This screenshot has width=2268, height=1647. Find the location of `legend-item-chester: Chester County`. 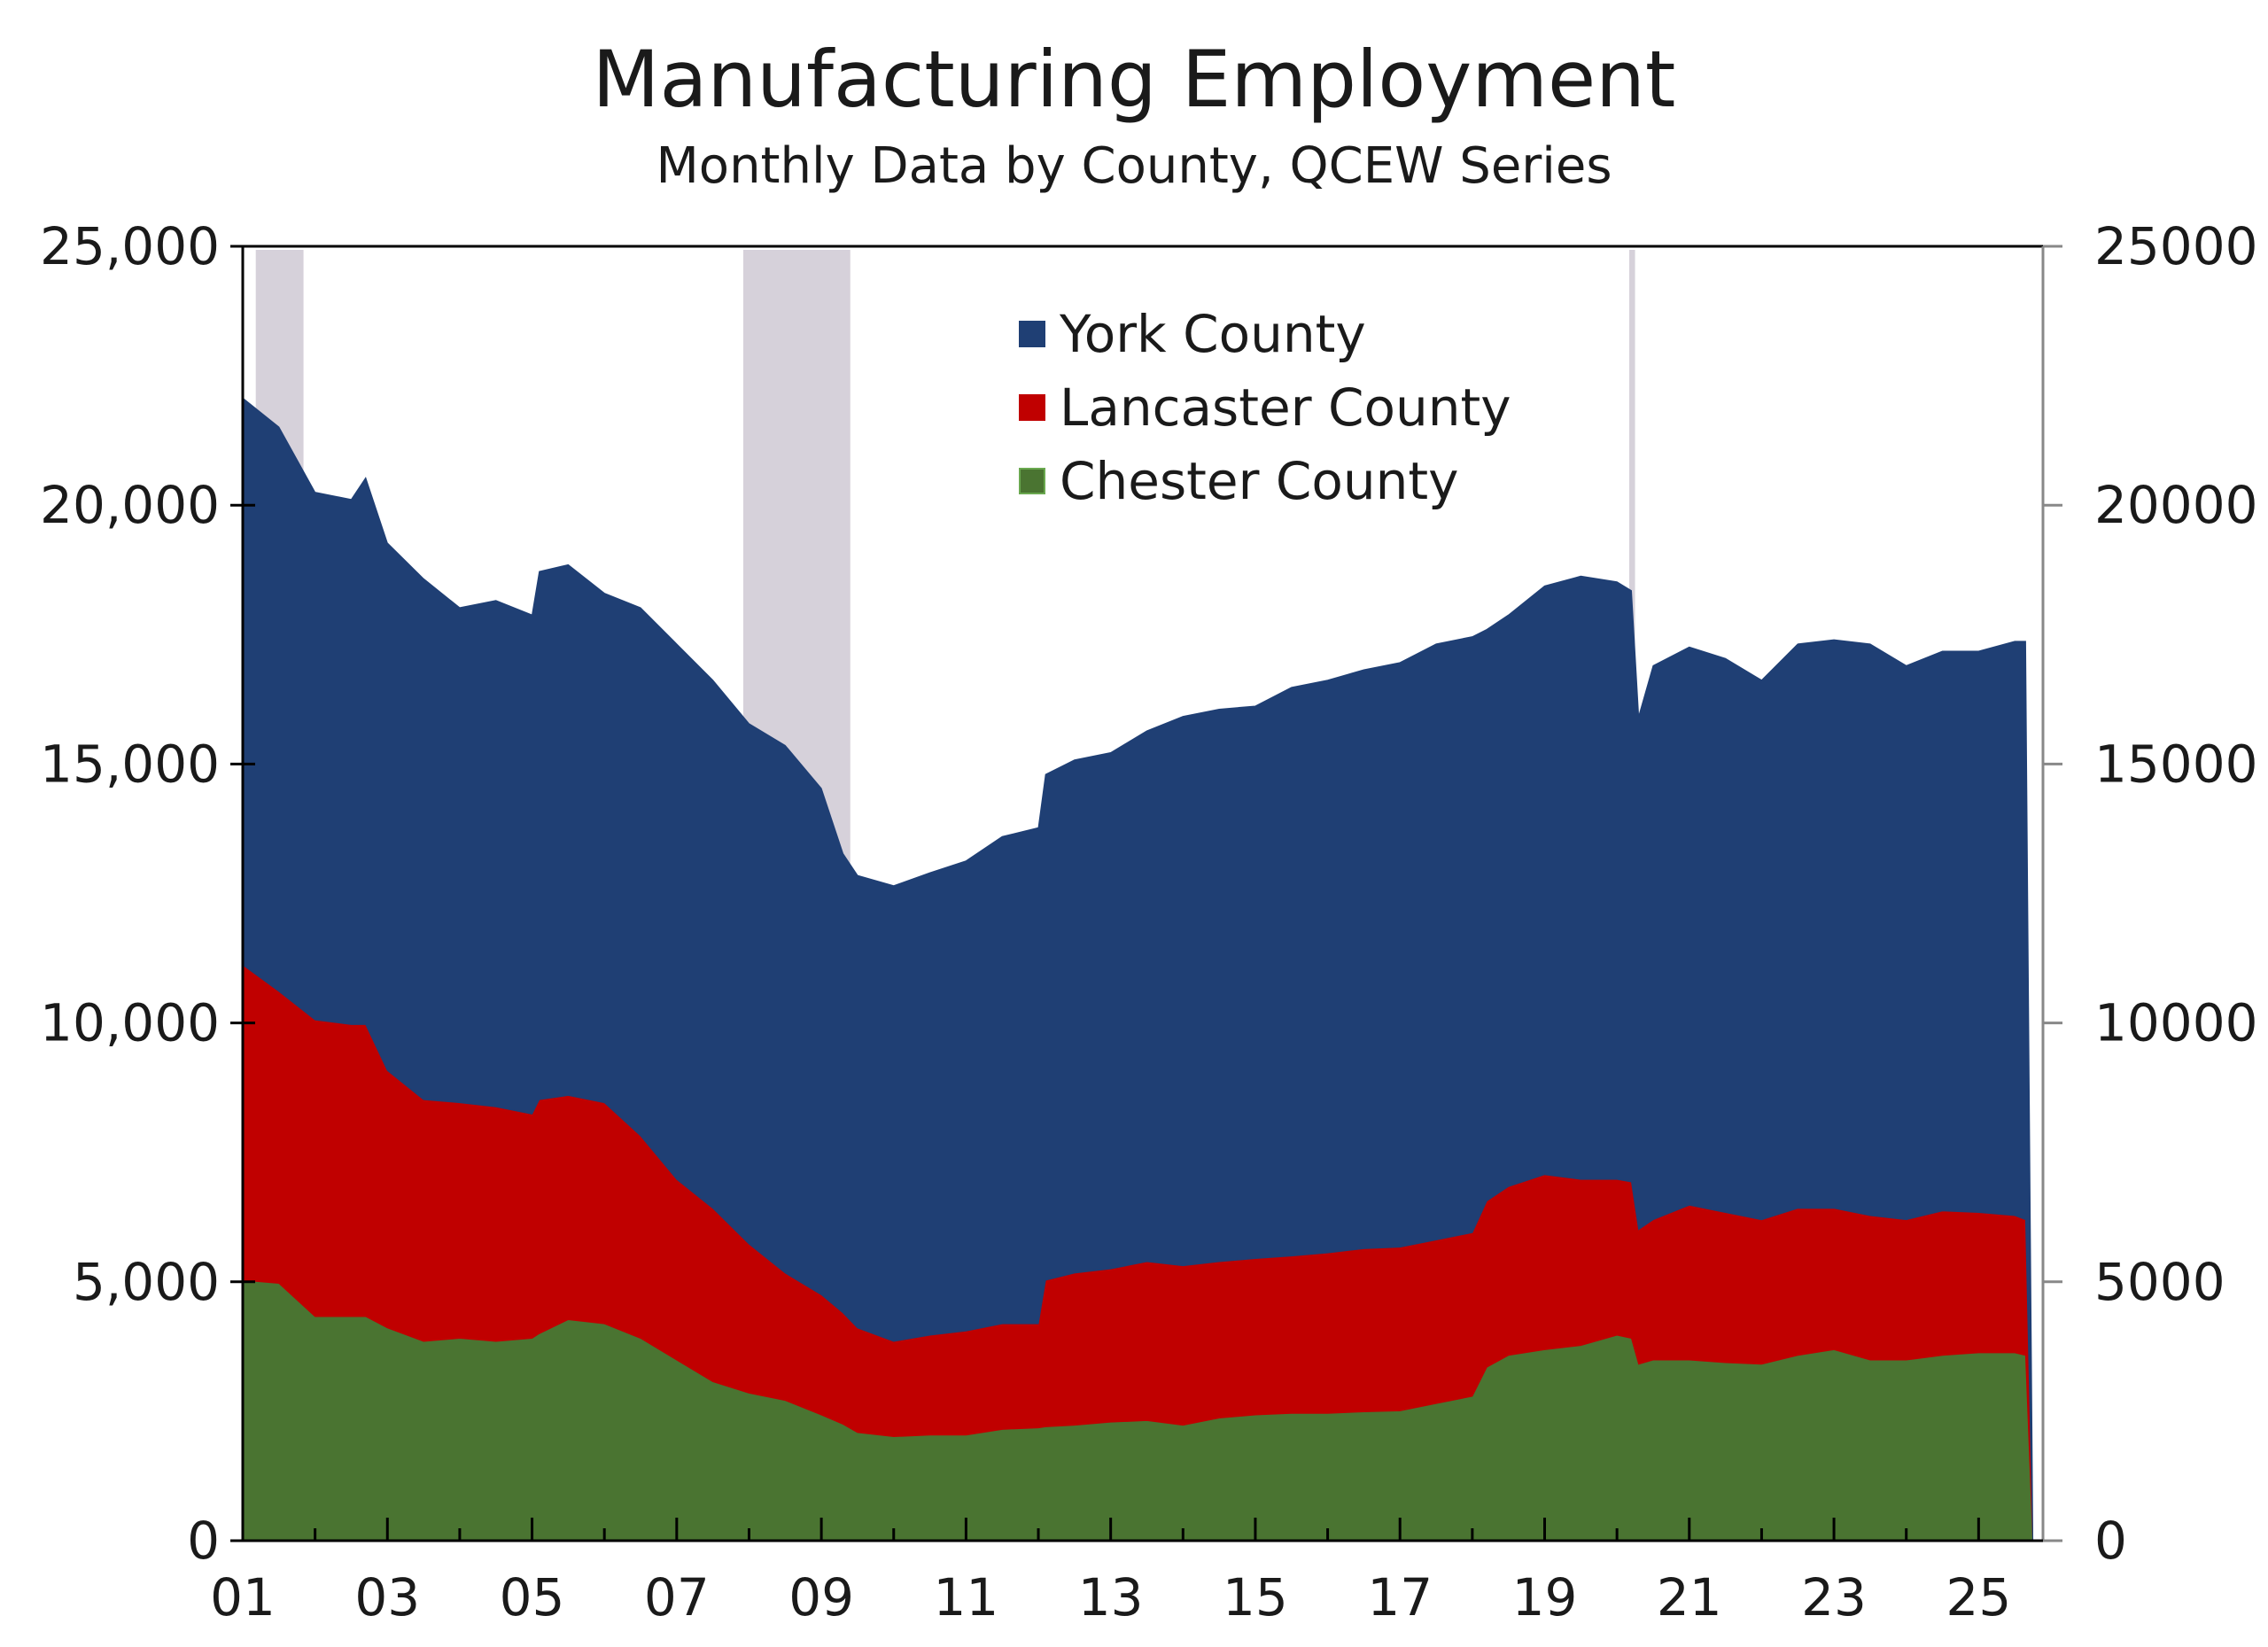

legend-item-chester: Chester County is located at coordinates (1265, 480).